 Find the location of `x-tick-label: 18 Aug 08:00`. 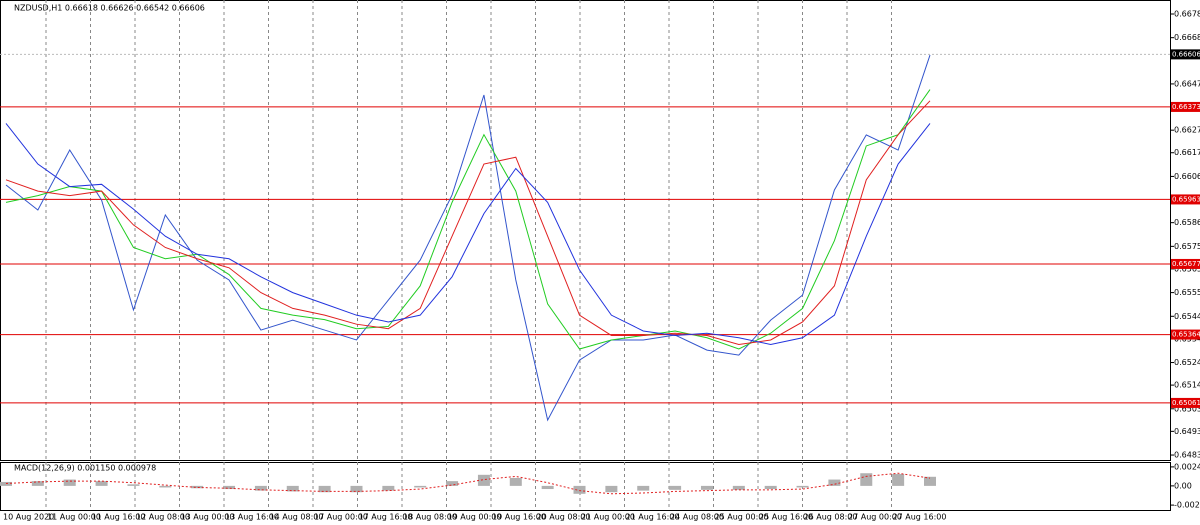

x-tick-label: 18 Aug 08:00 is located at coordinates (430, 517).